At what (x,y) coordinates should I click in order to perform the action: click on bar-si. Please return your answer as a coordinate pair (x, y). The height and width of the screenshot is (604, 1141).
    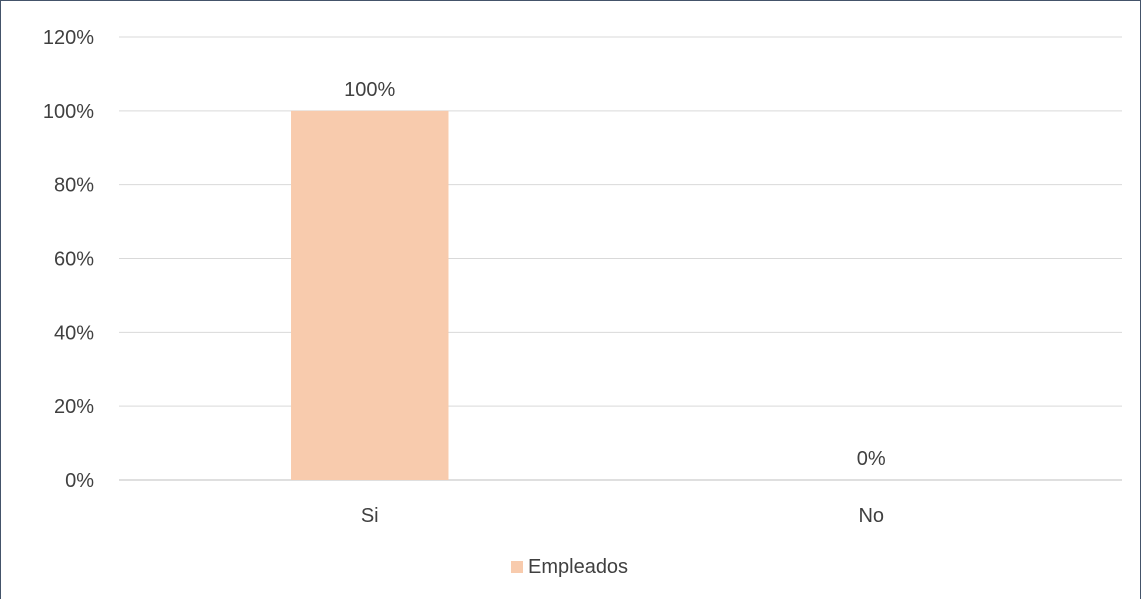
    Looking at the image, I should click on (370, 295).